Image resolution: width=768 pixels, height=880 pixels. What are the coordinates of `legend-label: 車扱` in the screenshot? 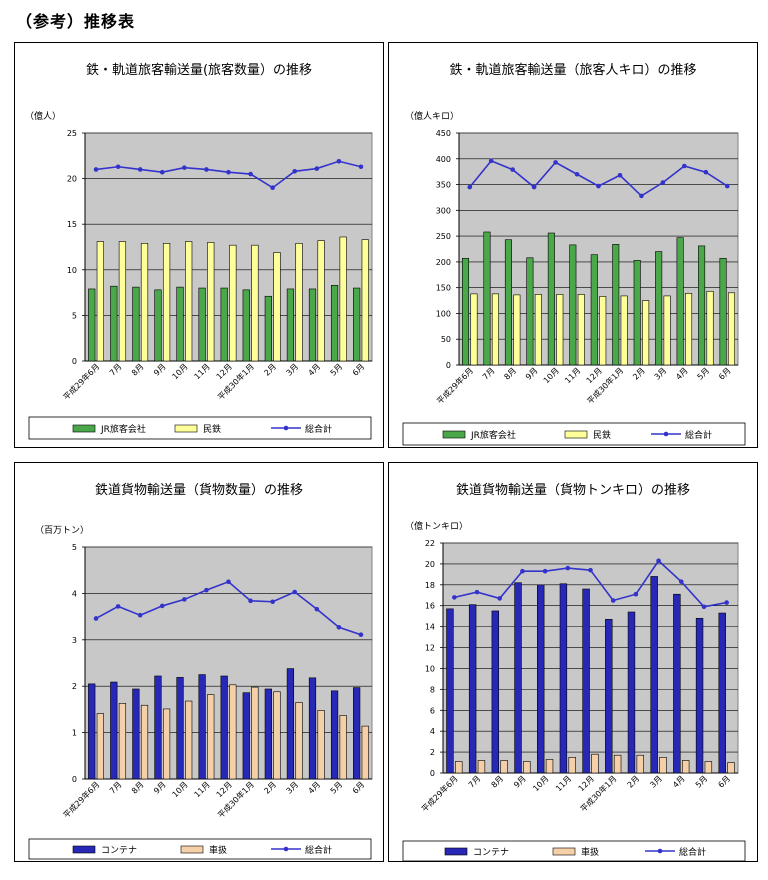 It's located at (218, 850).